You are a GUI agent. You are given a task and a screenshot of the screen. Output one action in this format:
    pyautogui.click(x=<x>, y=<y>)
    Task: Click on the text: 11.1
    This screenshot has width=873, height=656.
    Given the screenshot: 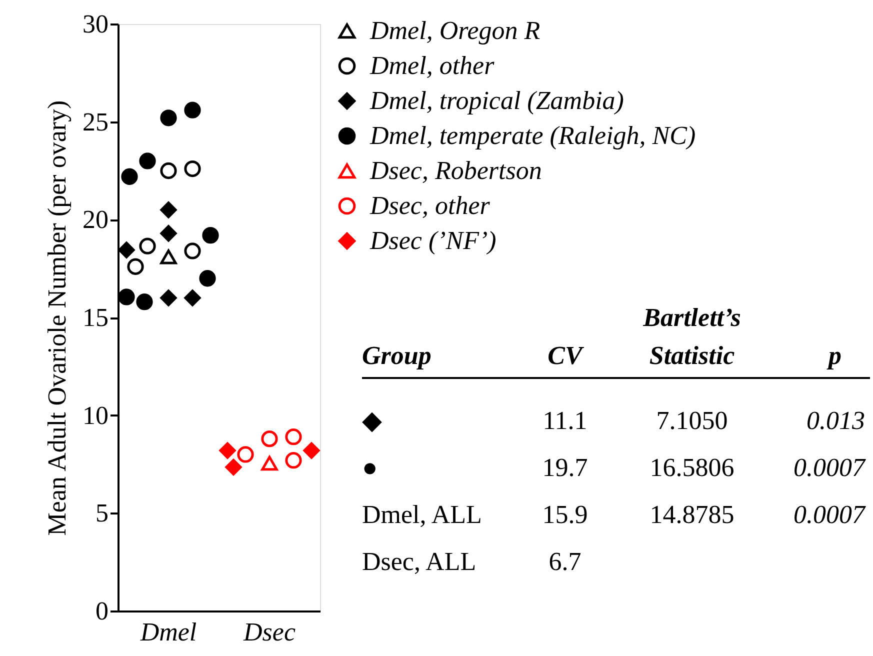 What is the action you would take?
    pyautogui.click(x=565, y=420)
    